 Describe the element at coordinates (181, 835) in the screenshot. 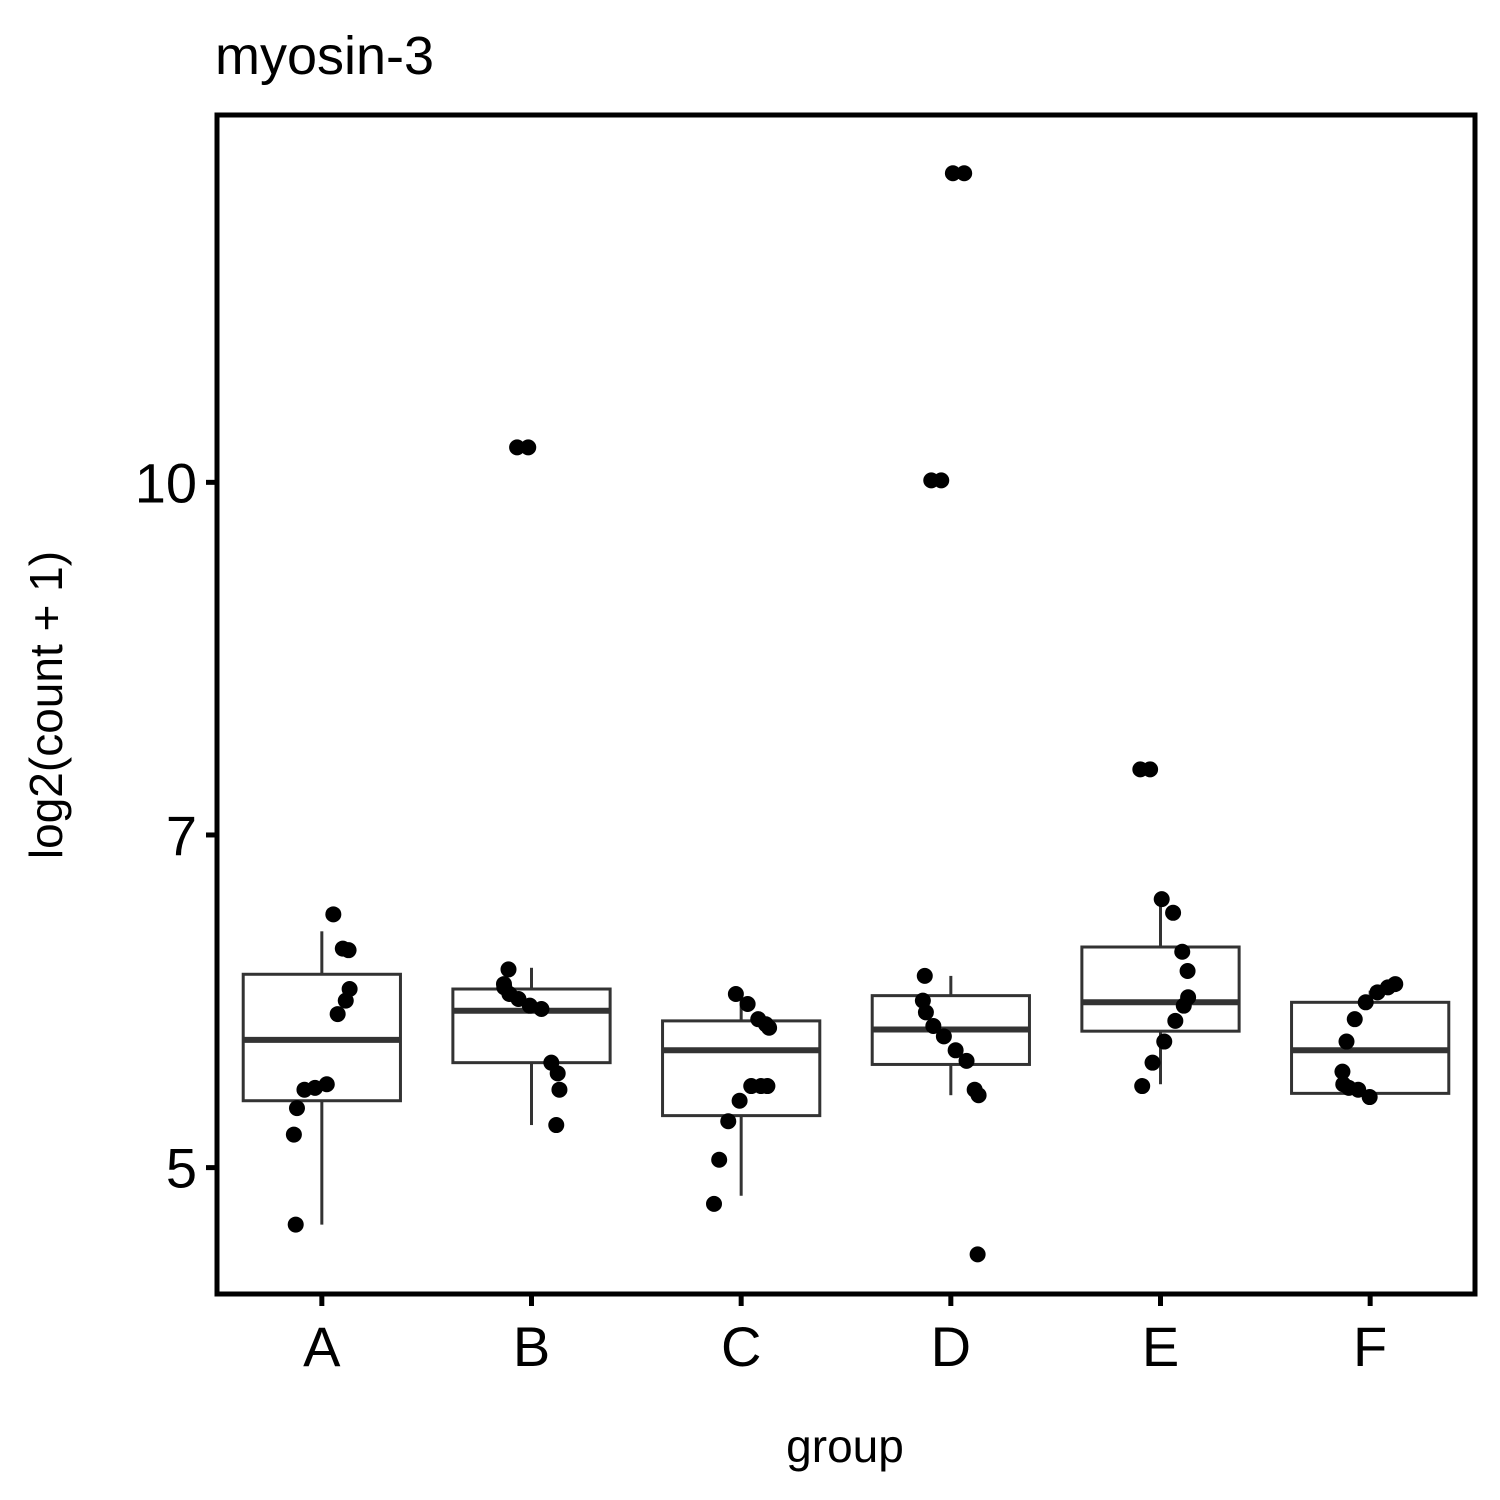

I see `y-tick-label: 7` at that location.